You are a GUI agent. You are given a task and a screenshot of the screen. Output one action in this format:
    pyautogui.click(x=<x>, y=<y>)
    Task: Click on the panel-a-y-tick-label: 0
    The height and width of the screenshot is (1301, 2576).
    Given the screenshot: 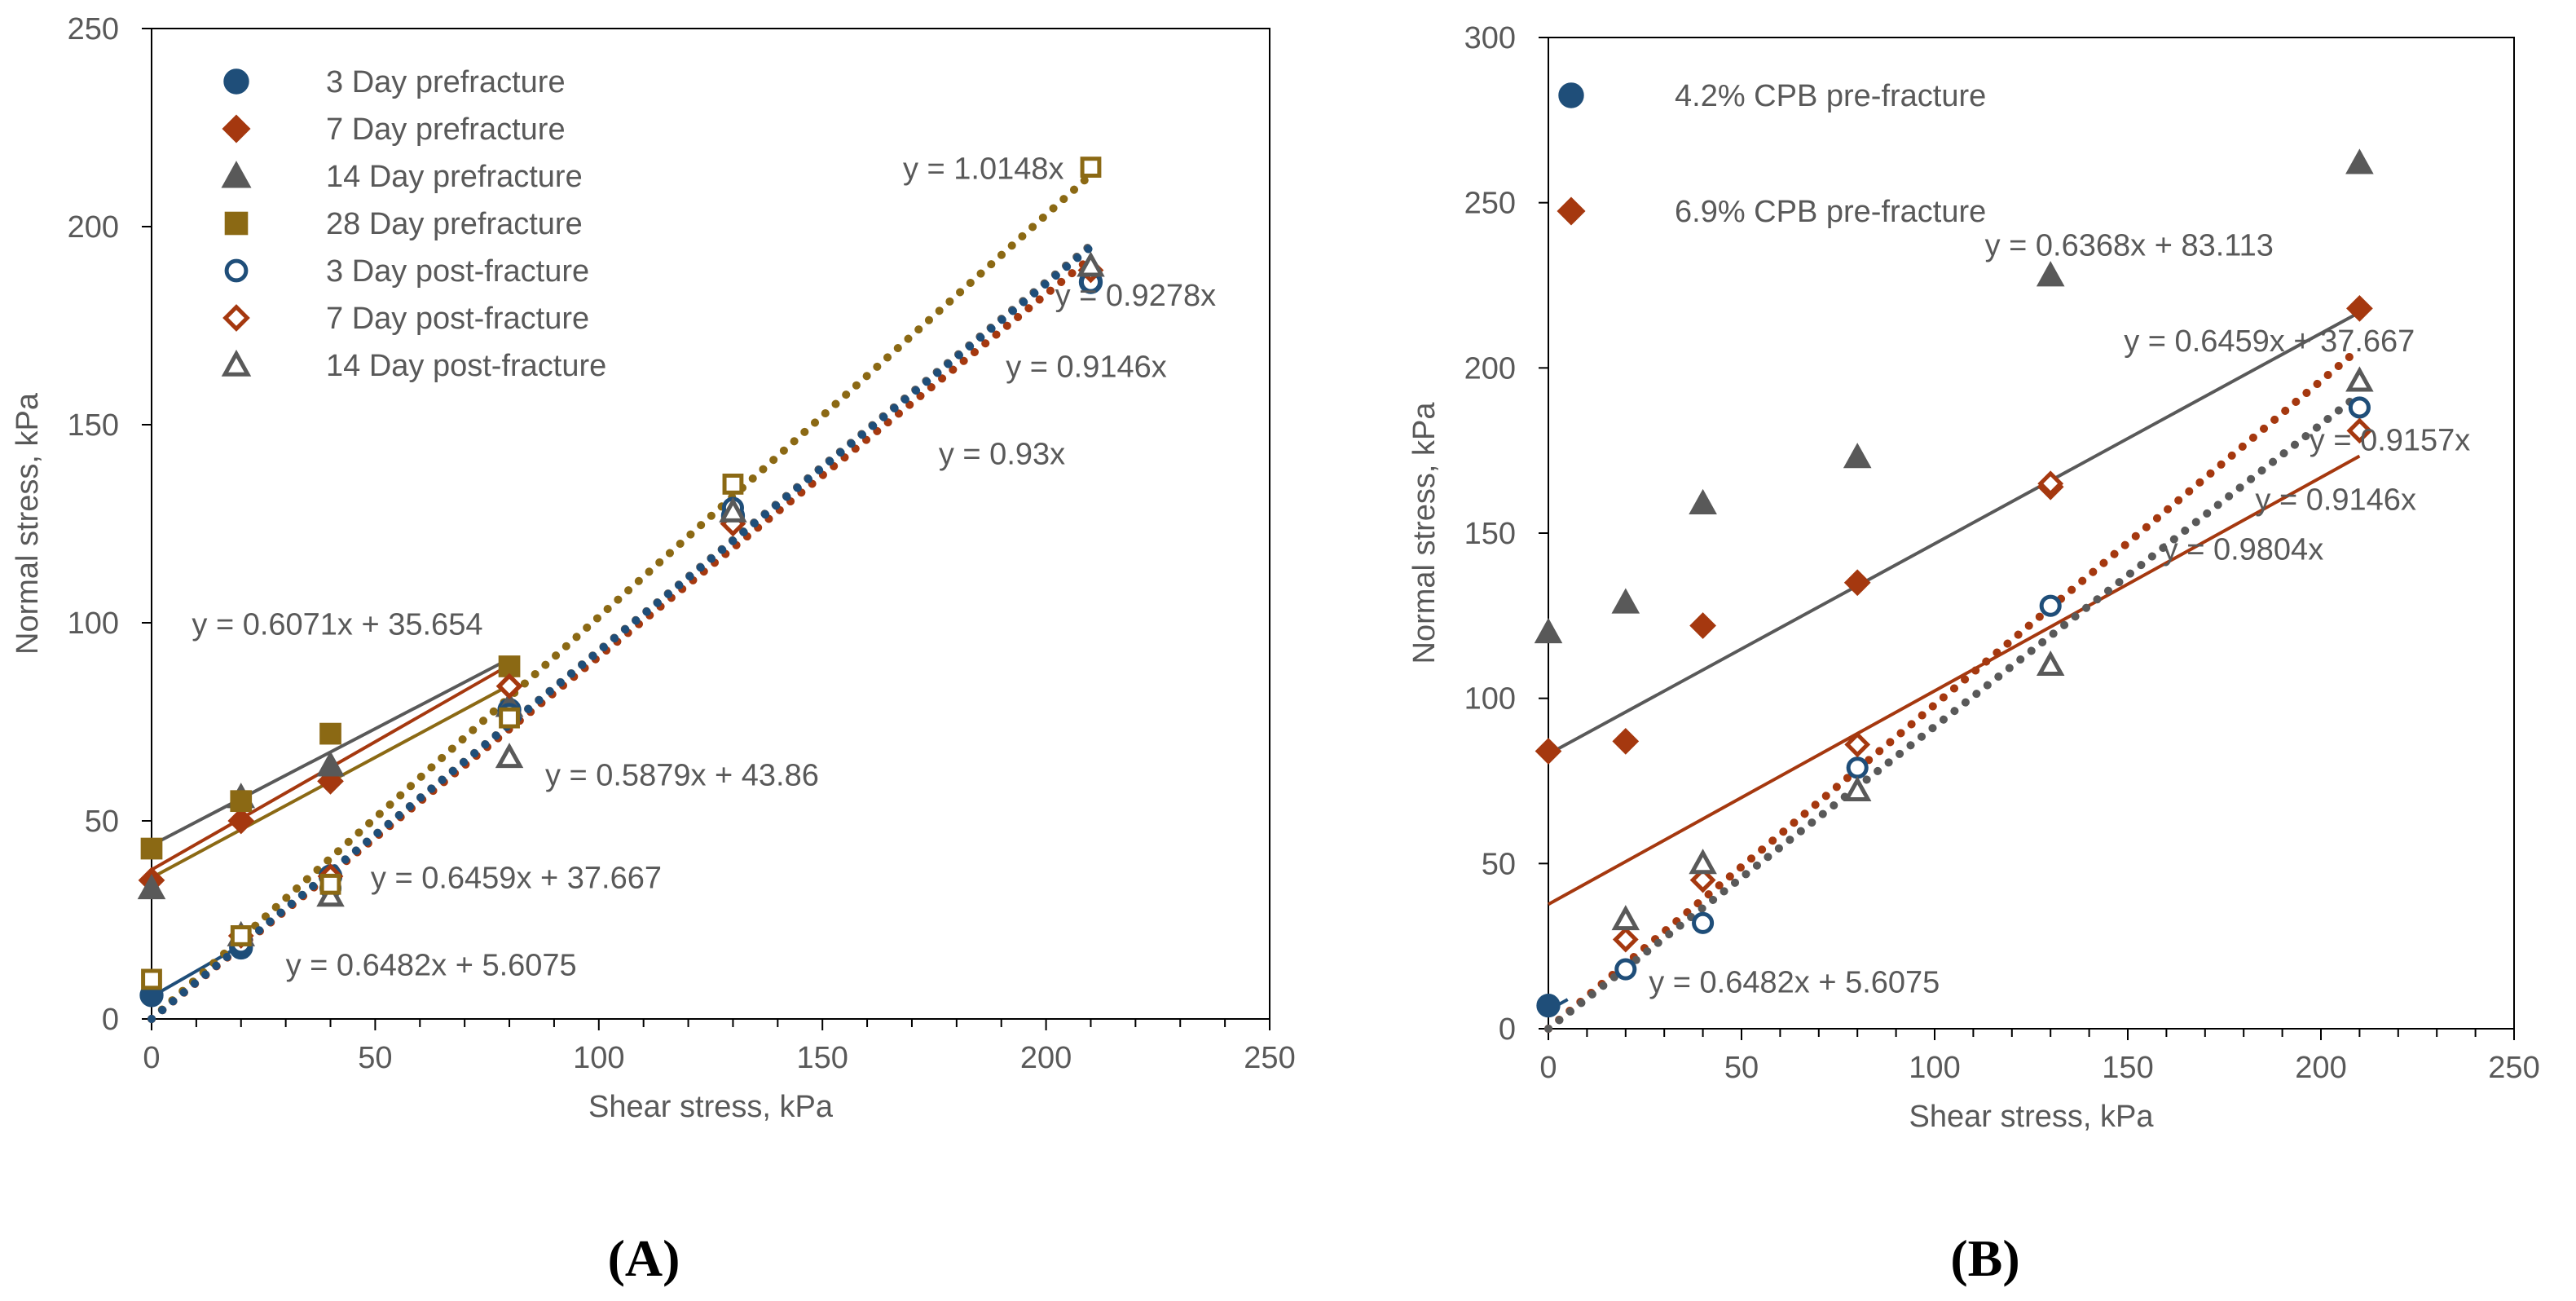 What is the action you would take?
    pyautogui.click(x=111, y=1020)
    